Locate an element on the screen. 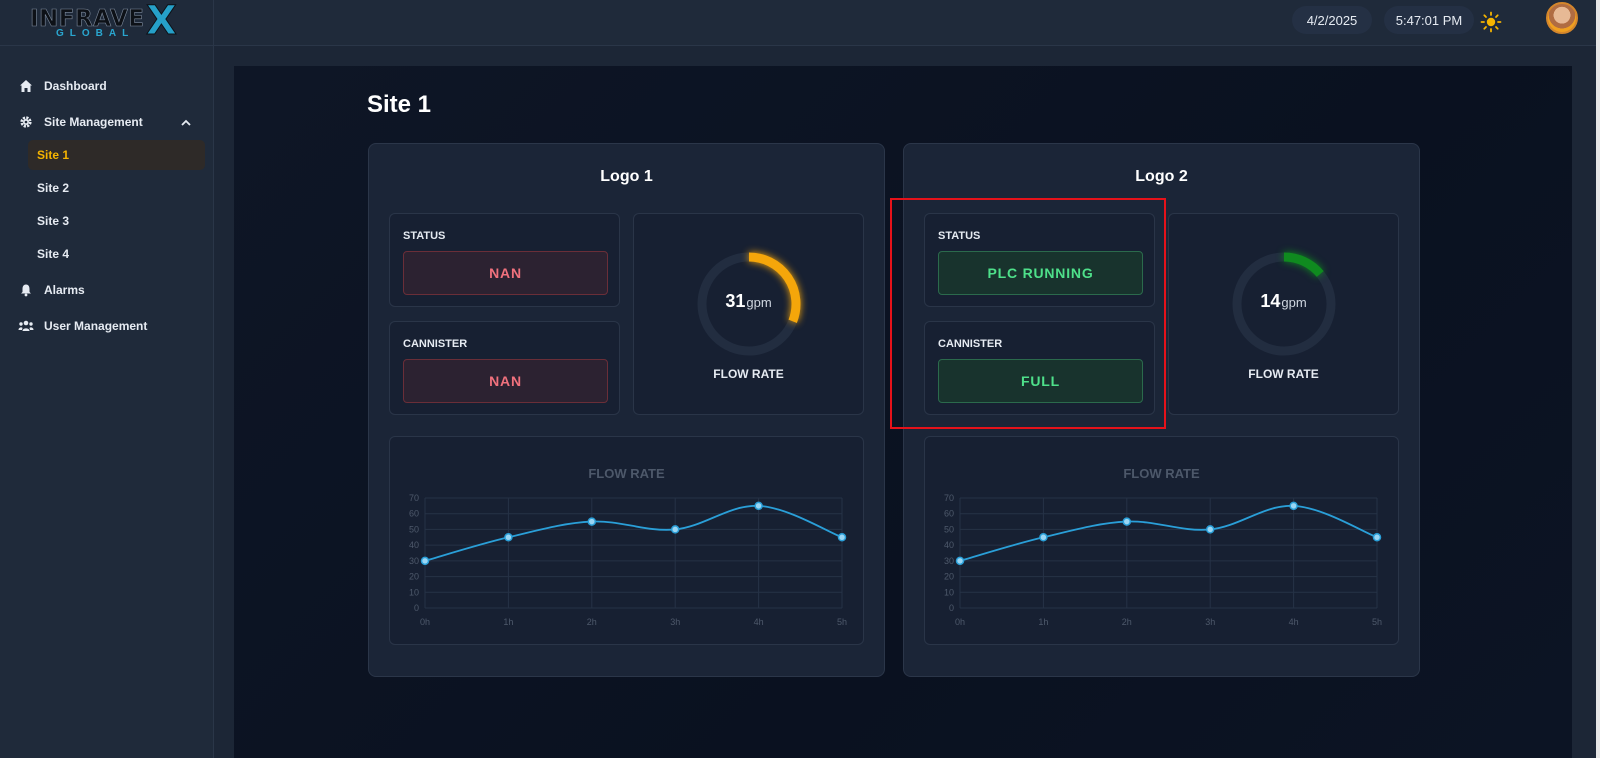 This screenshot has height=758, width=1600. gauge-value: 31gpm is located at coordinates (748, 301).